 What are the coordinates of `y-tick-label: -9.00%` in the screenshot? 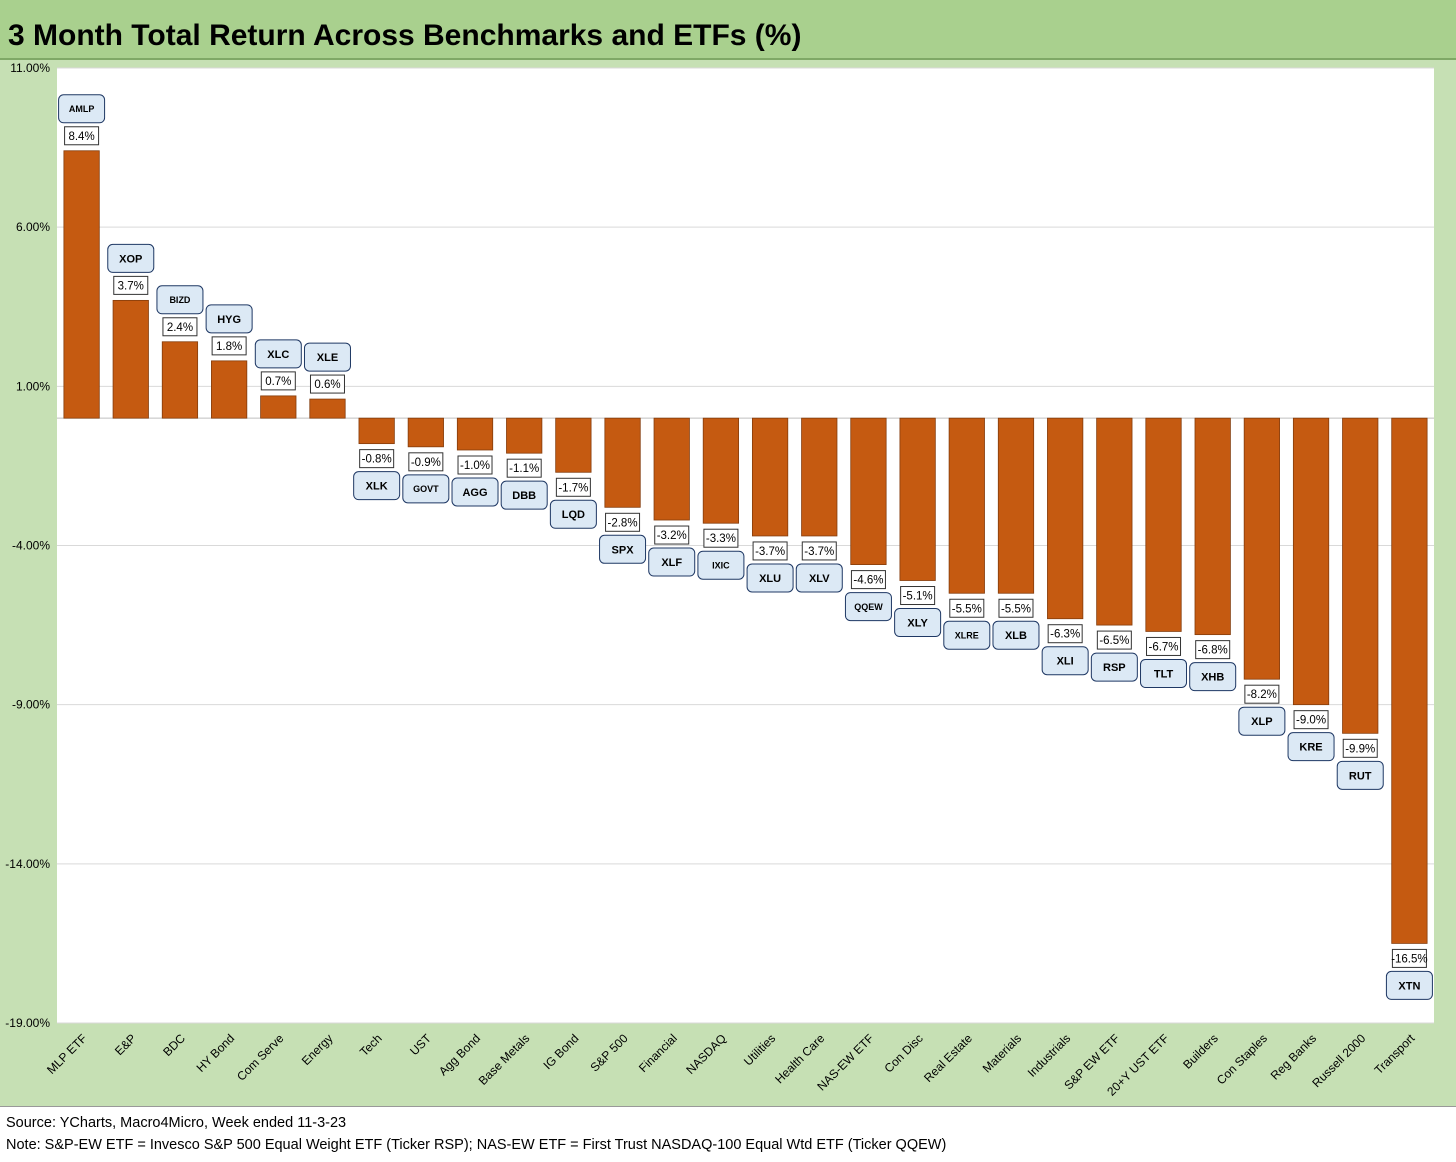 It's located at (31, 705).